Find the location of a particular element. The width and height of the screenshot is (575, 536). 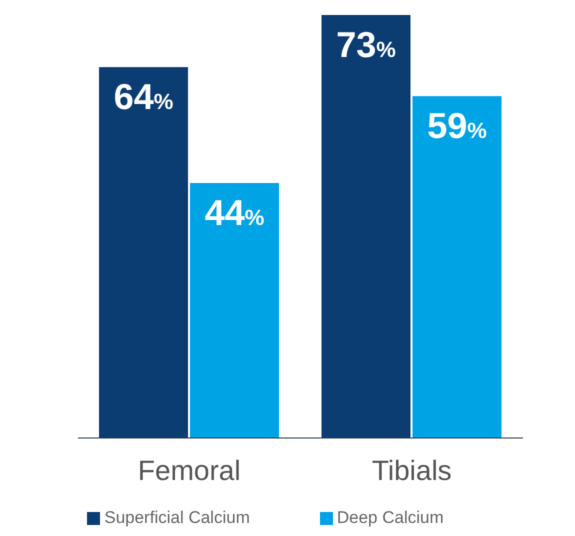

data-label: 73% is located at coordinates (366, 44).